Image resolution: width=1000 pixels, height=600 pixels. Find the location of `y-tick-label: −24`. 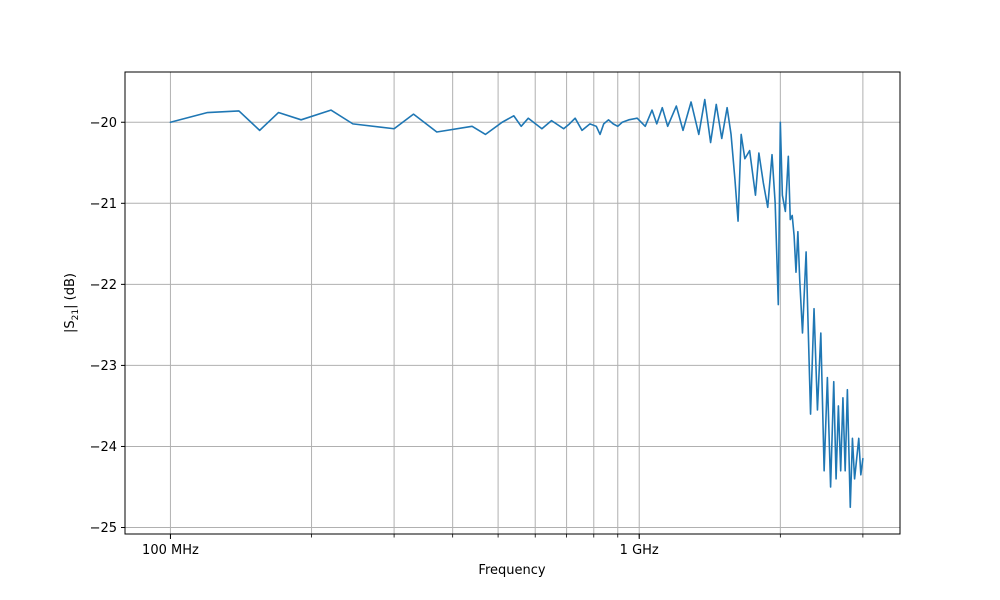

y-tick-label: −24 is located at coordinates (103, 447).